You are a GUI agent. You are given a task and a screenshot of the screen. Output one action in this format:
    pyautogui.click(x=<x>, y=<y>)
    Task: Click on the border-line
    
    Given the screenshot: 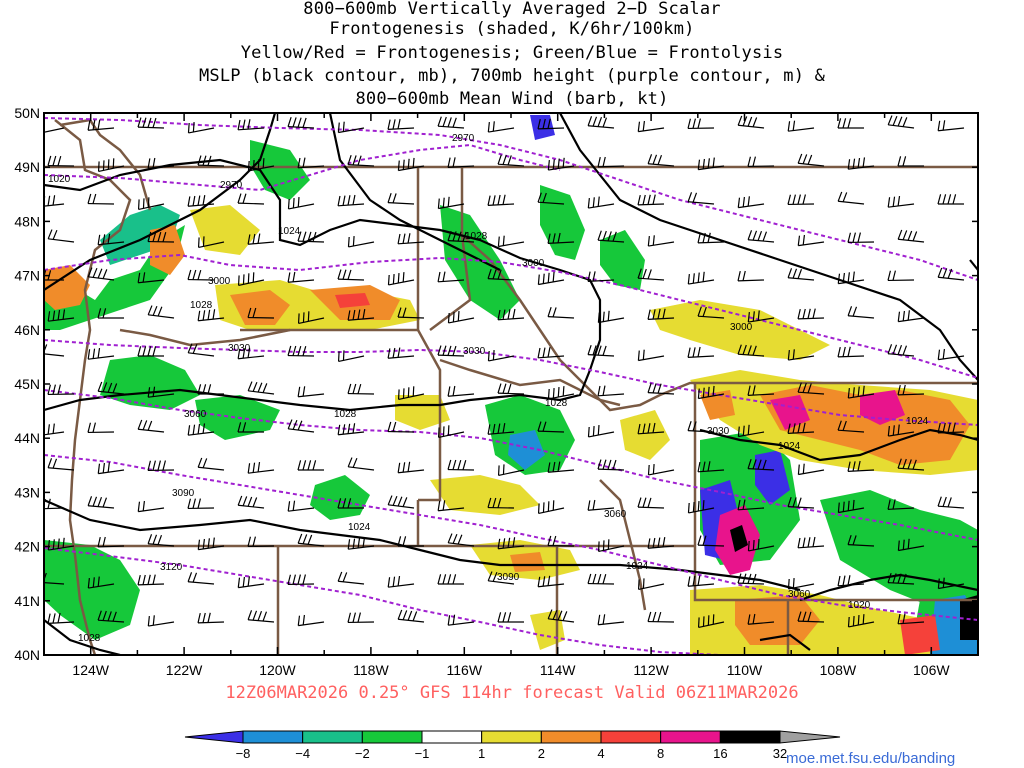 What is the action you would take?
    pyautogui.click(x=835, y=492)
    